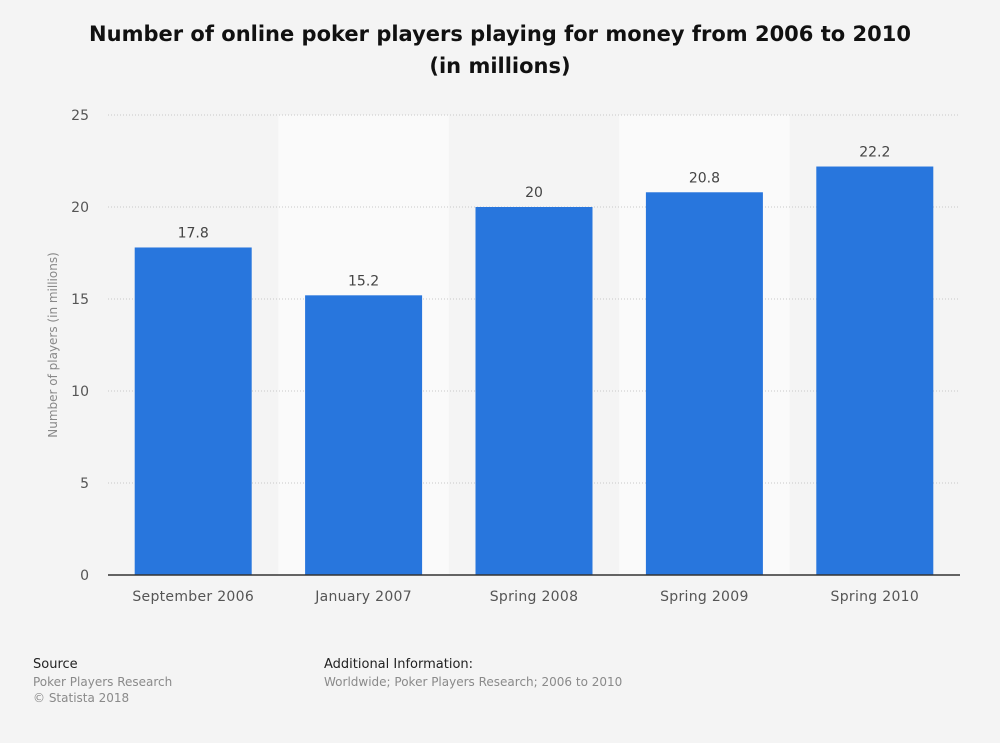 The width and height of the screenshot is (1000, 743). What do you see at coordinates (80, 392) in the screenshot?
I see `y-tick-10: 10` at bounding box center [80, 392].